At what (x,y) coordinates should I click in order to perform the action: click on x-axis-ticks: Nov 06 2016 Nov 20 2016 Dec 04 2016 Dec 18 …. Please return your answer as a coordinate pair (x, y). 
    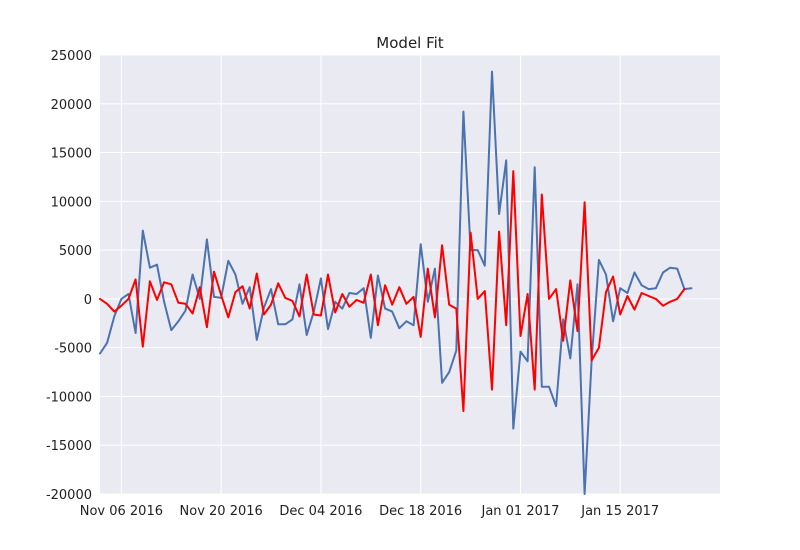
    Looking at the image, I should click on (369, 511).